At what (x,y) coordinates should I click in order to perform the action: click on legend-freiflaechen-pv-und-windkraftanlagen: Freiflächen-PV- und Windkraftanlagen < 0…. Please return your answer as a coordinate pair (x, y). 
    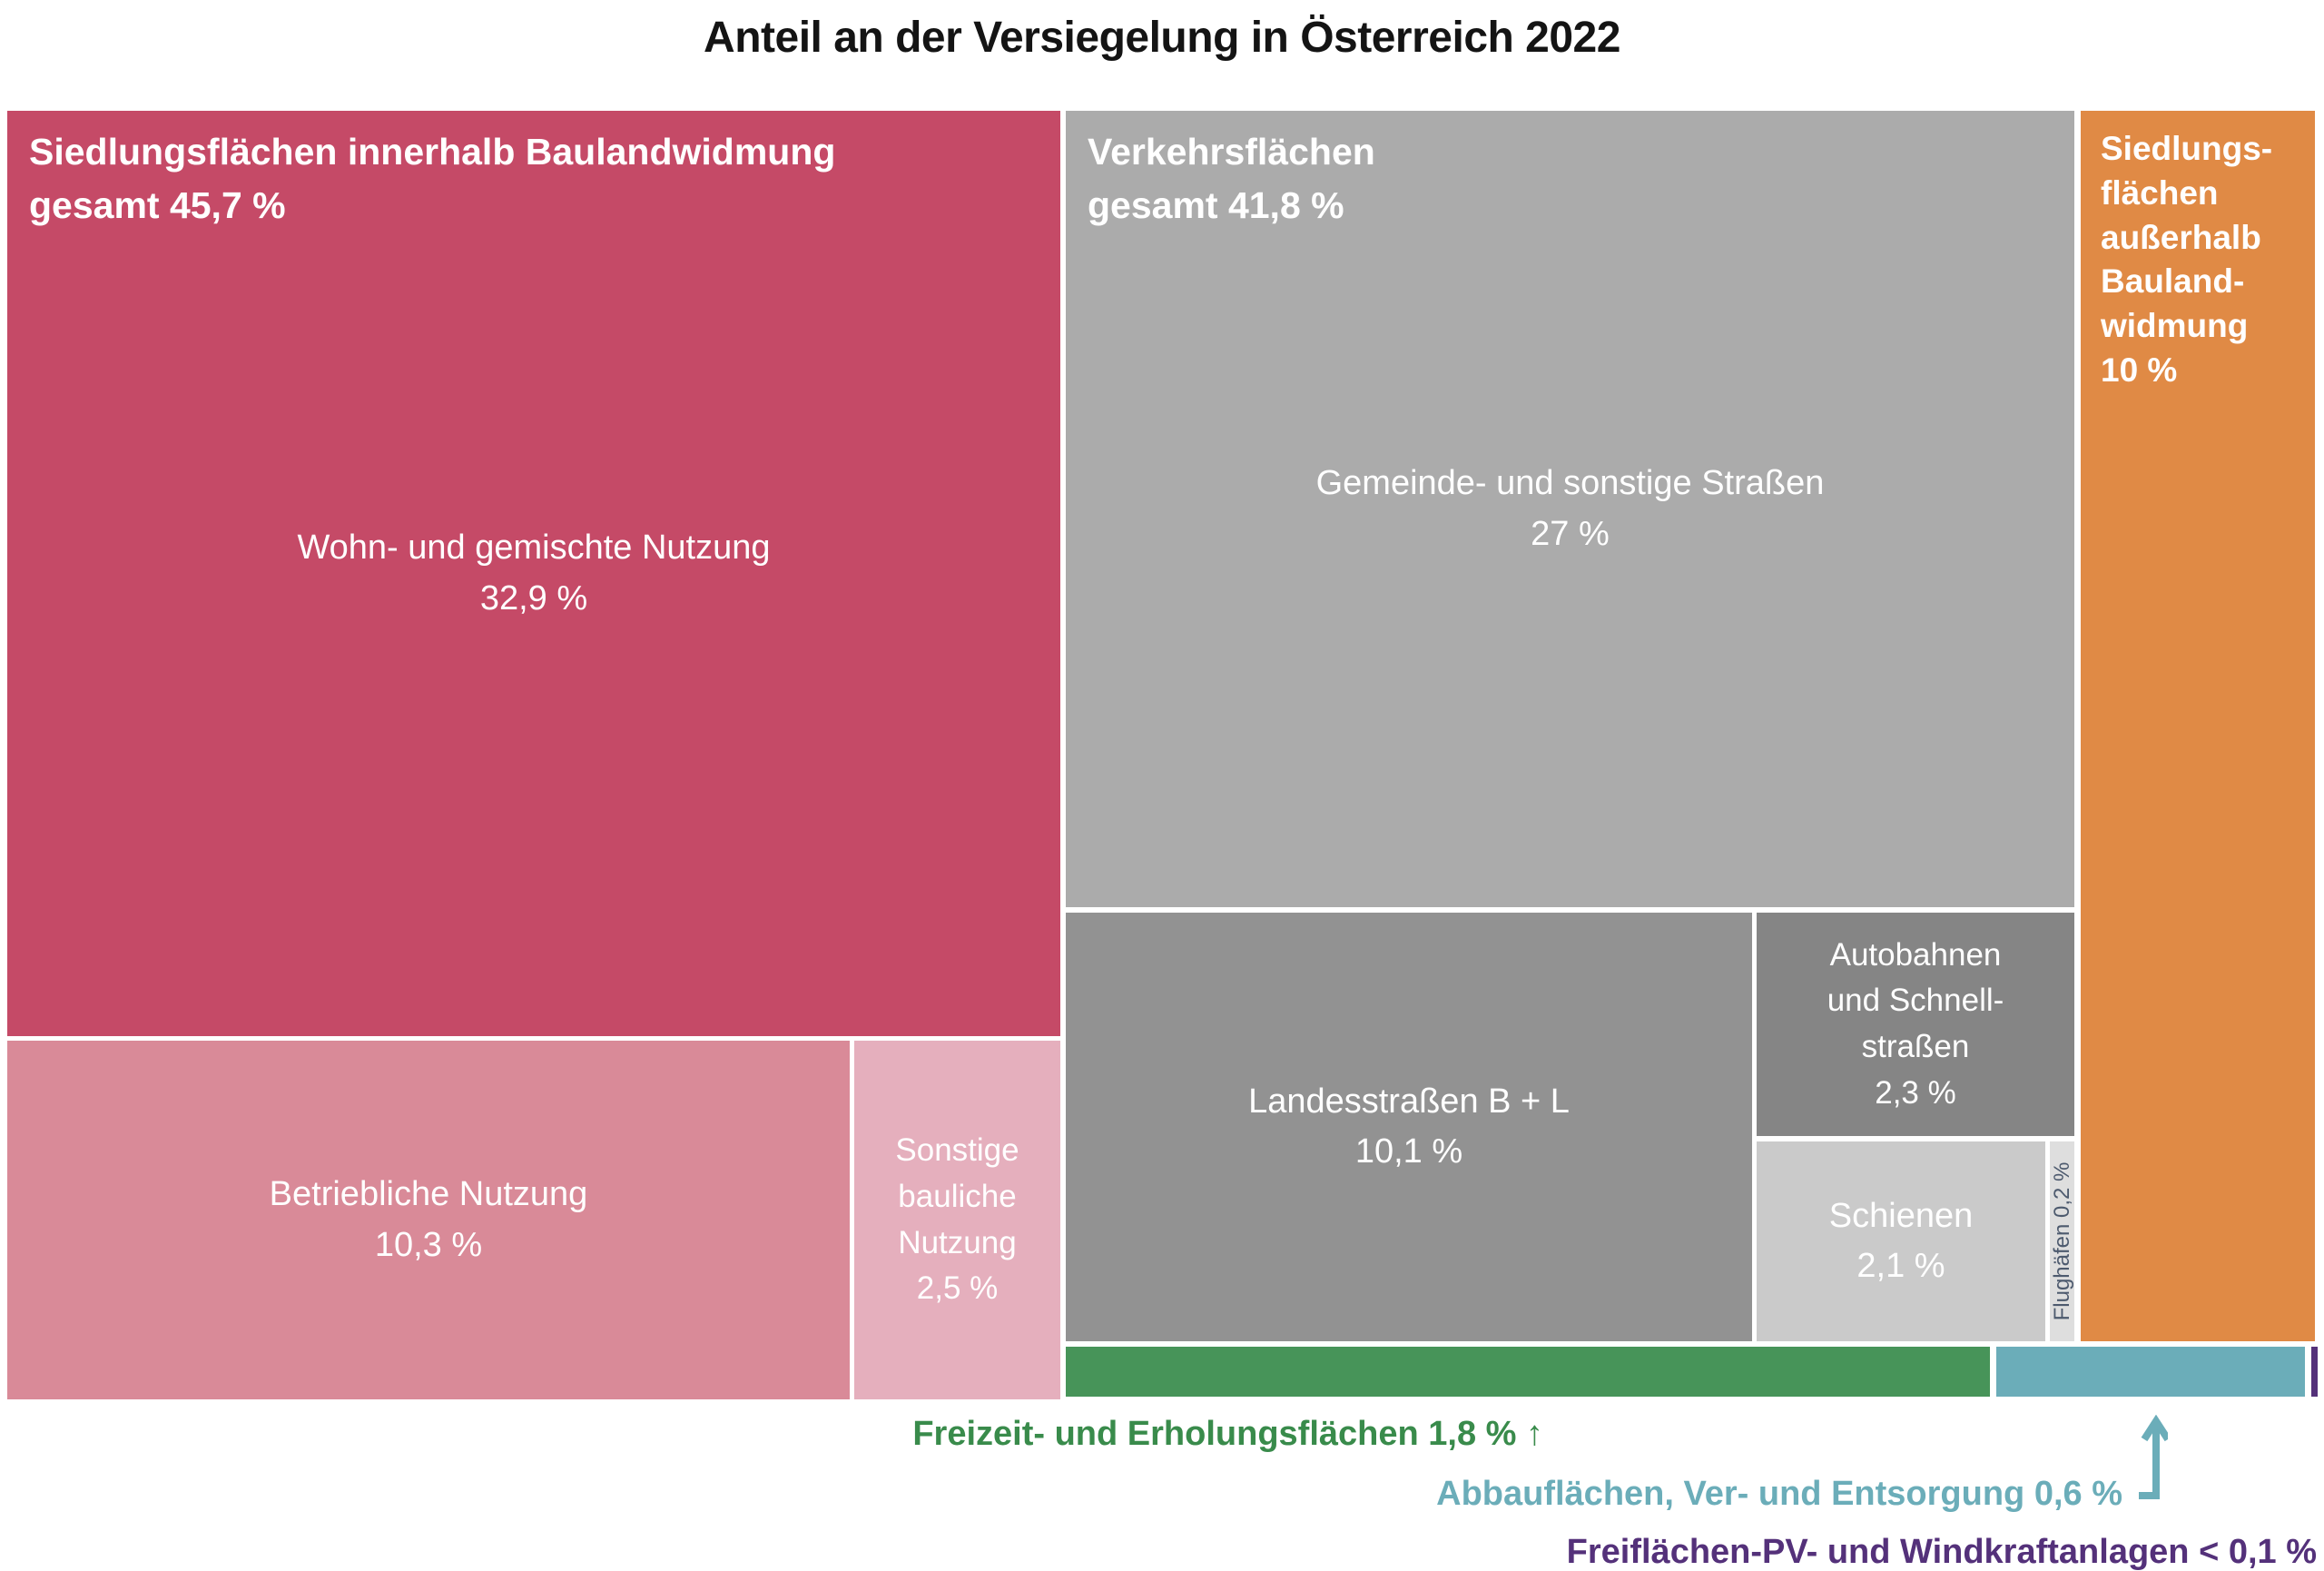
    Looking at the image, I should click on (1942, 1552).